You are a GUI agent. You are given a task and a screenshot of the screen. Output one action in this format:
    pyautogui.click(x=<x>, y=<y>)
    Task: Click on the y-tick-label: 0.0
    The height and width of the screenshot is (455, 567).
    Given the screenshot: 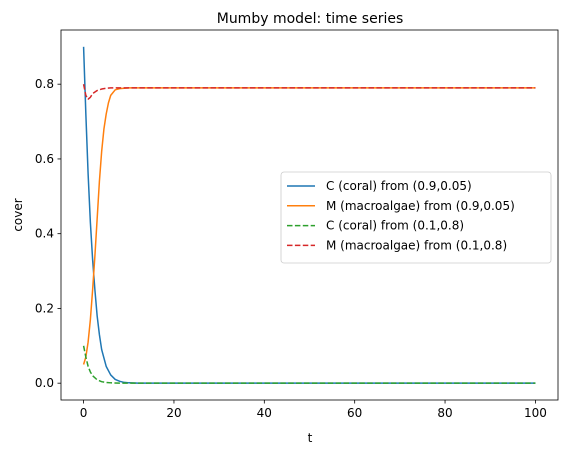 What is the action you would take?
    pyautogui.click(x=44, y=383)
    